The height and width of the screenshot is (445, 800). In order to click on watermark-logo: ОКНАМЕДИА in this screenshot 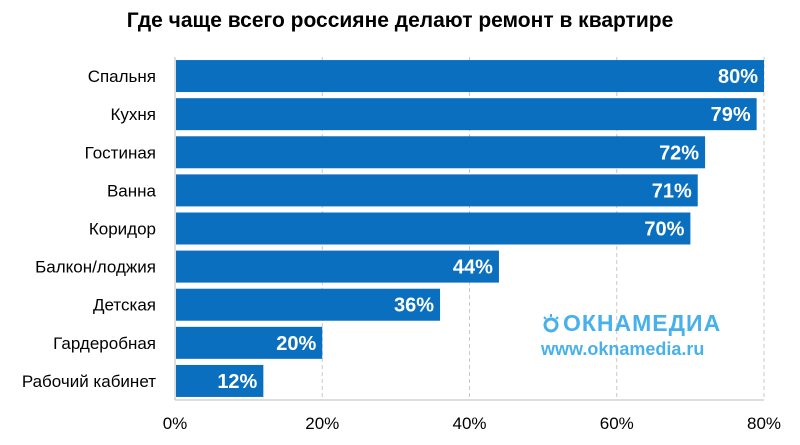, I will do `click(641, 323)`.